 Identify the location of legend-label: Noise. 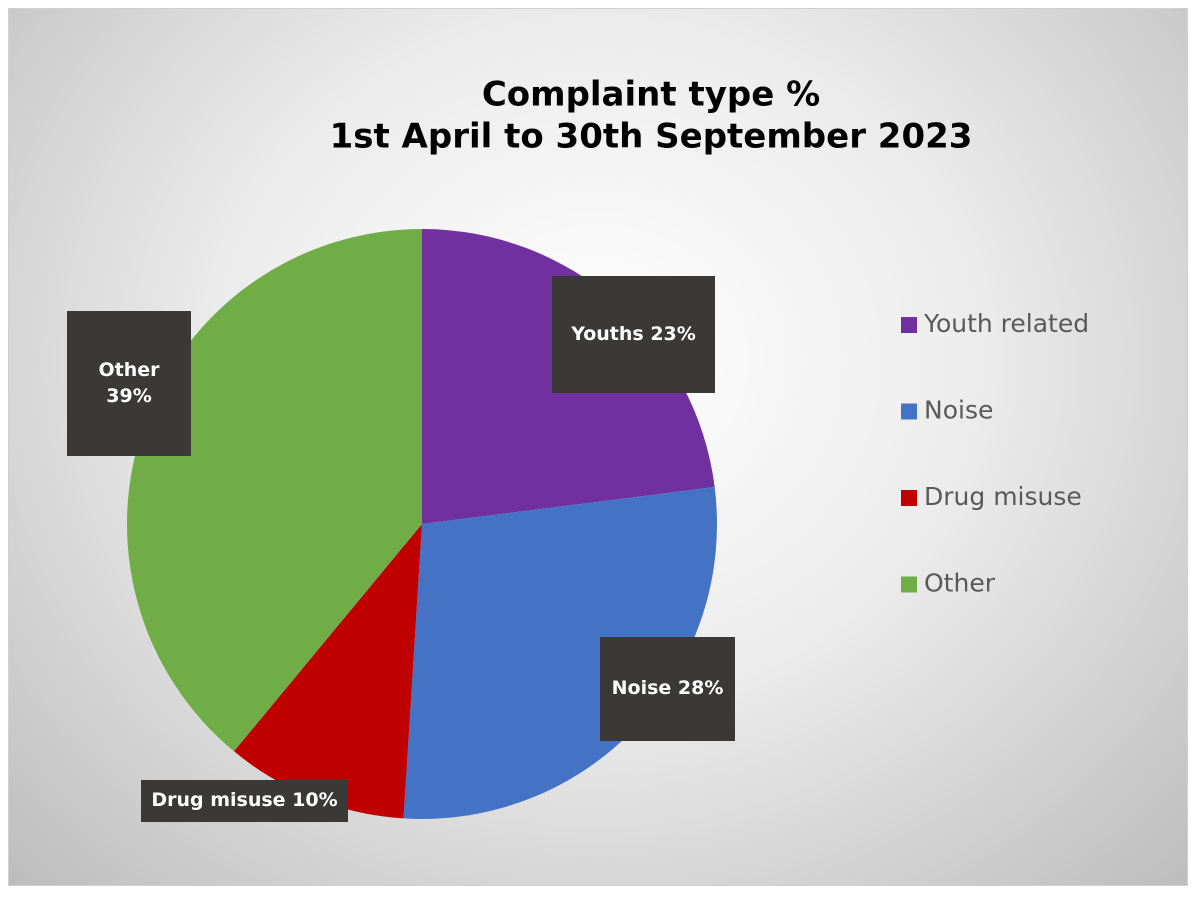
(958, 410).